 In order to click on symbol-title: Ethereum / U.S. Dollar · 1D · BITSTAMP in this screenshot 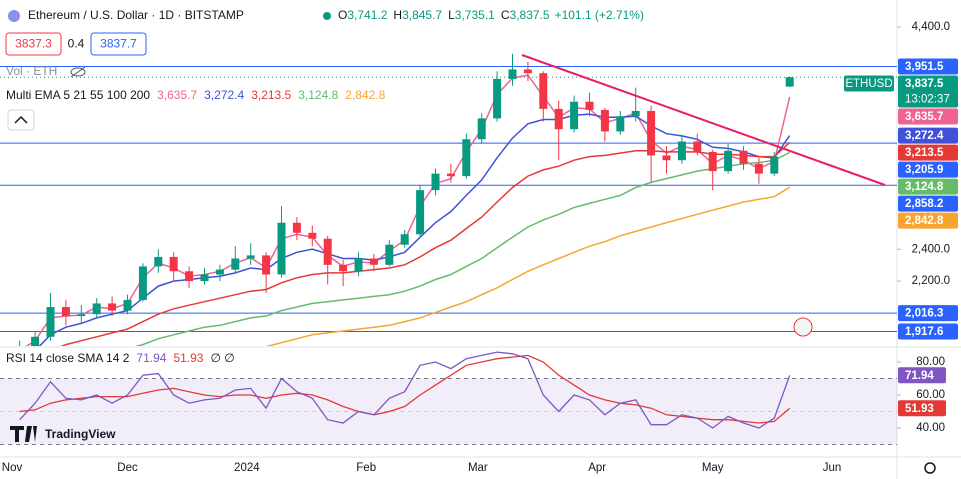, I will do `click(136, 15)`.